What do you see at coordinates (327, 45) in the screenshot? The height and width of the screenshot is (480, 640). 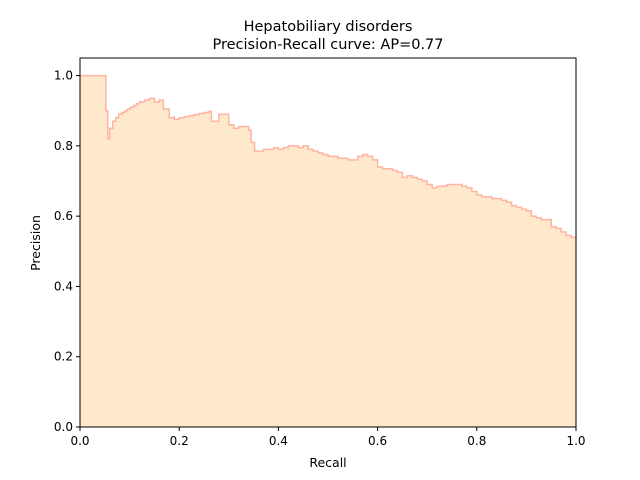 I see `chart-subtitle: Precision-Recall curve: AP=0.77` at bounding box center [327, 45].